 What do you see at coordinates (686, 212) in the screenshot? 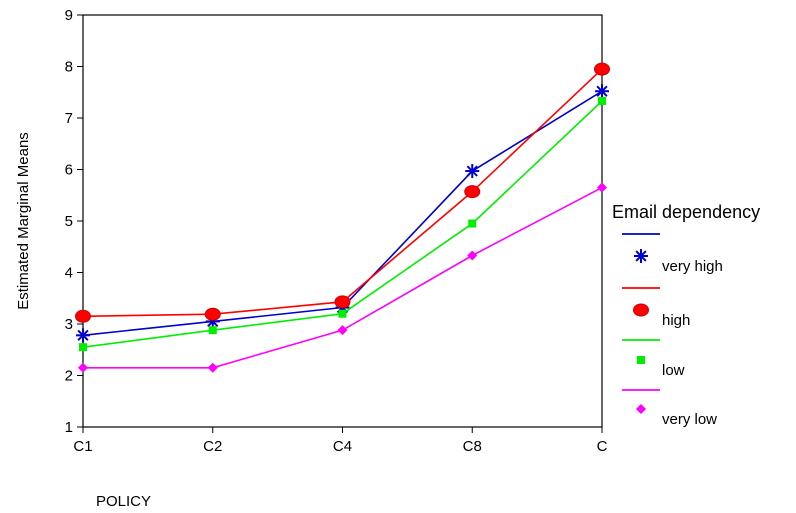
I see `legend-title: Email dependency` at bounding box center [686, 212].